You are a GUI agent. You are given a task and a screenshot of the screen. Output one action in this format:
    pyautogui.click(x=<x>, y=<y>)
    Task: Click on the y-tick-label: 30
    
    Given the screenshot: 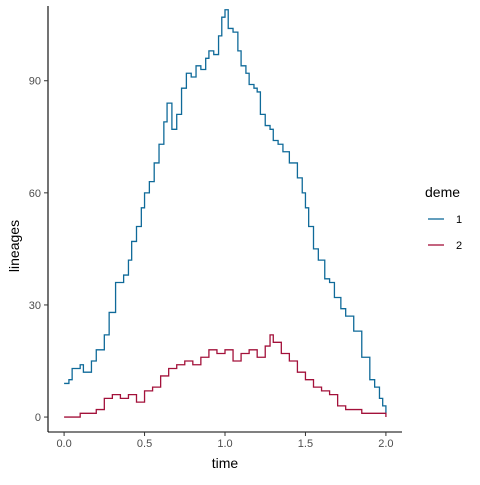 What is the action you would take?
    pyautogui.click(x=35, y=306)
    